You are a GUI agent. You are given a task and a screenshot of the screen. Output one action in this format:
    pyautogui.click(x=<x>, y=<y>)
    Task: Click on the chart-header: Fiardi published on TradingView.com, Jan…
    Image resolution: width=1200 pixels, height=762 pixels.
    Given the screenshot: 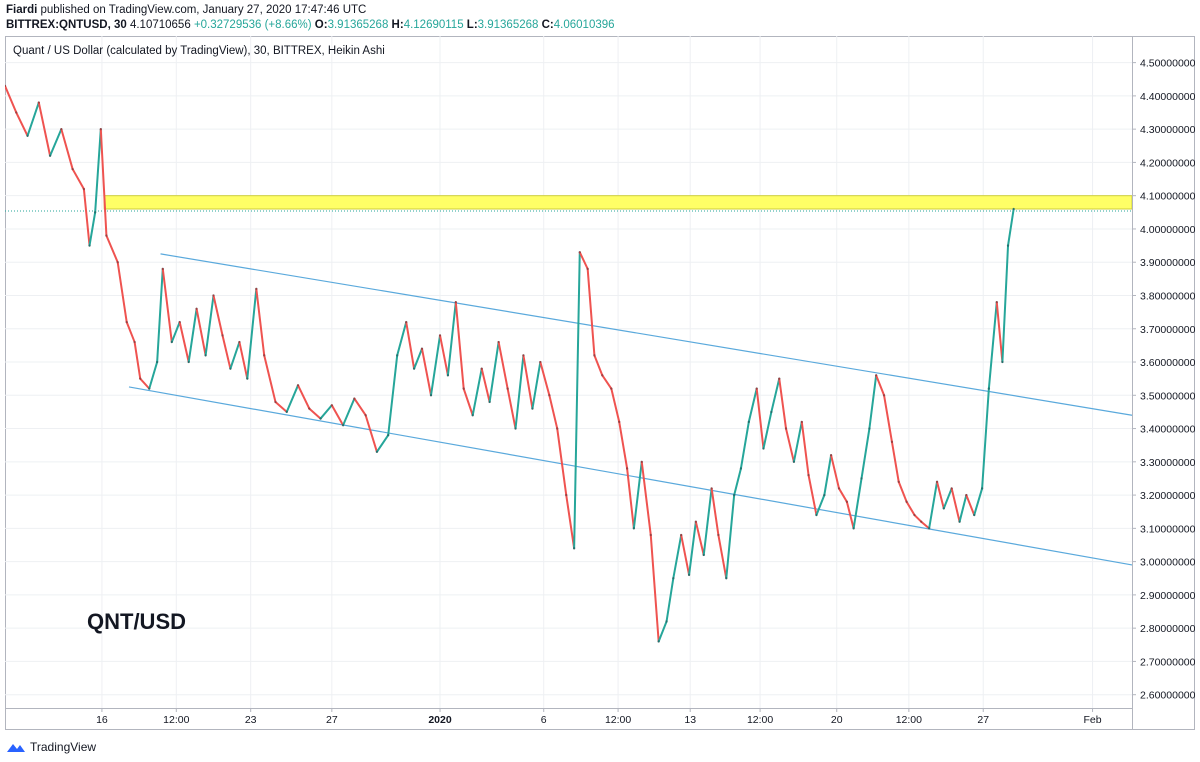 What is the action you would take?
    pyautogui.click(x=186, y=10)
    